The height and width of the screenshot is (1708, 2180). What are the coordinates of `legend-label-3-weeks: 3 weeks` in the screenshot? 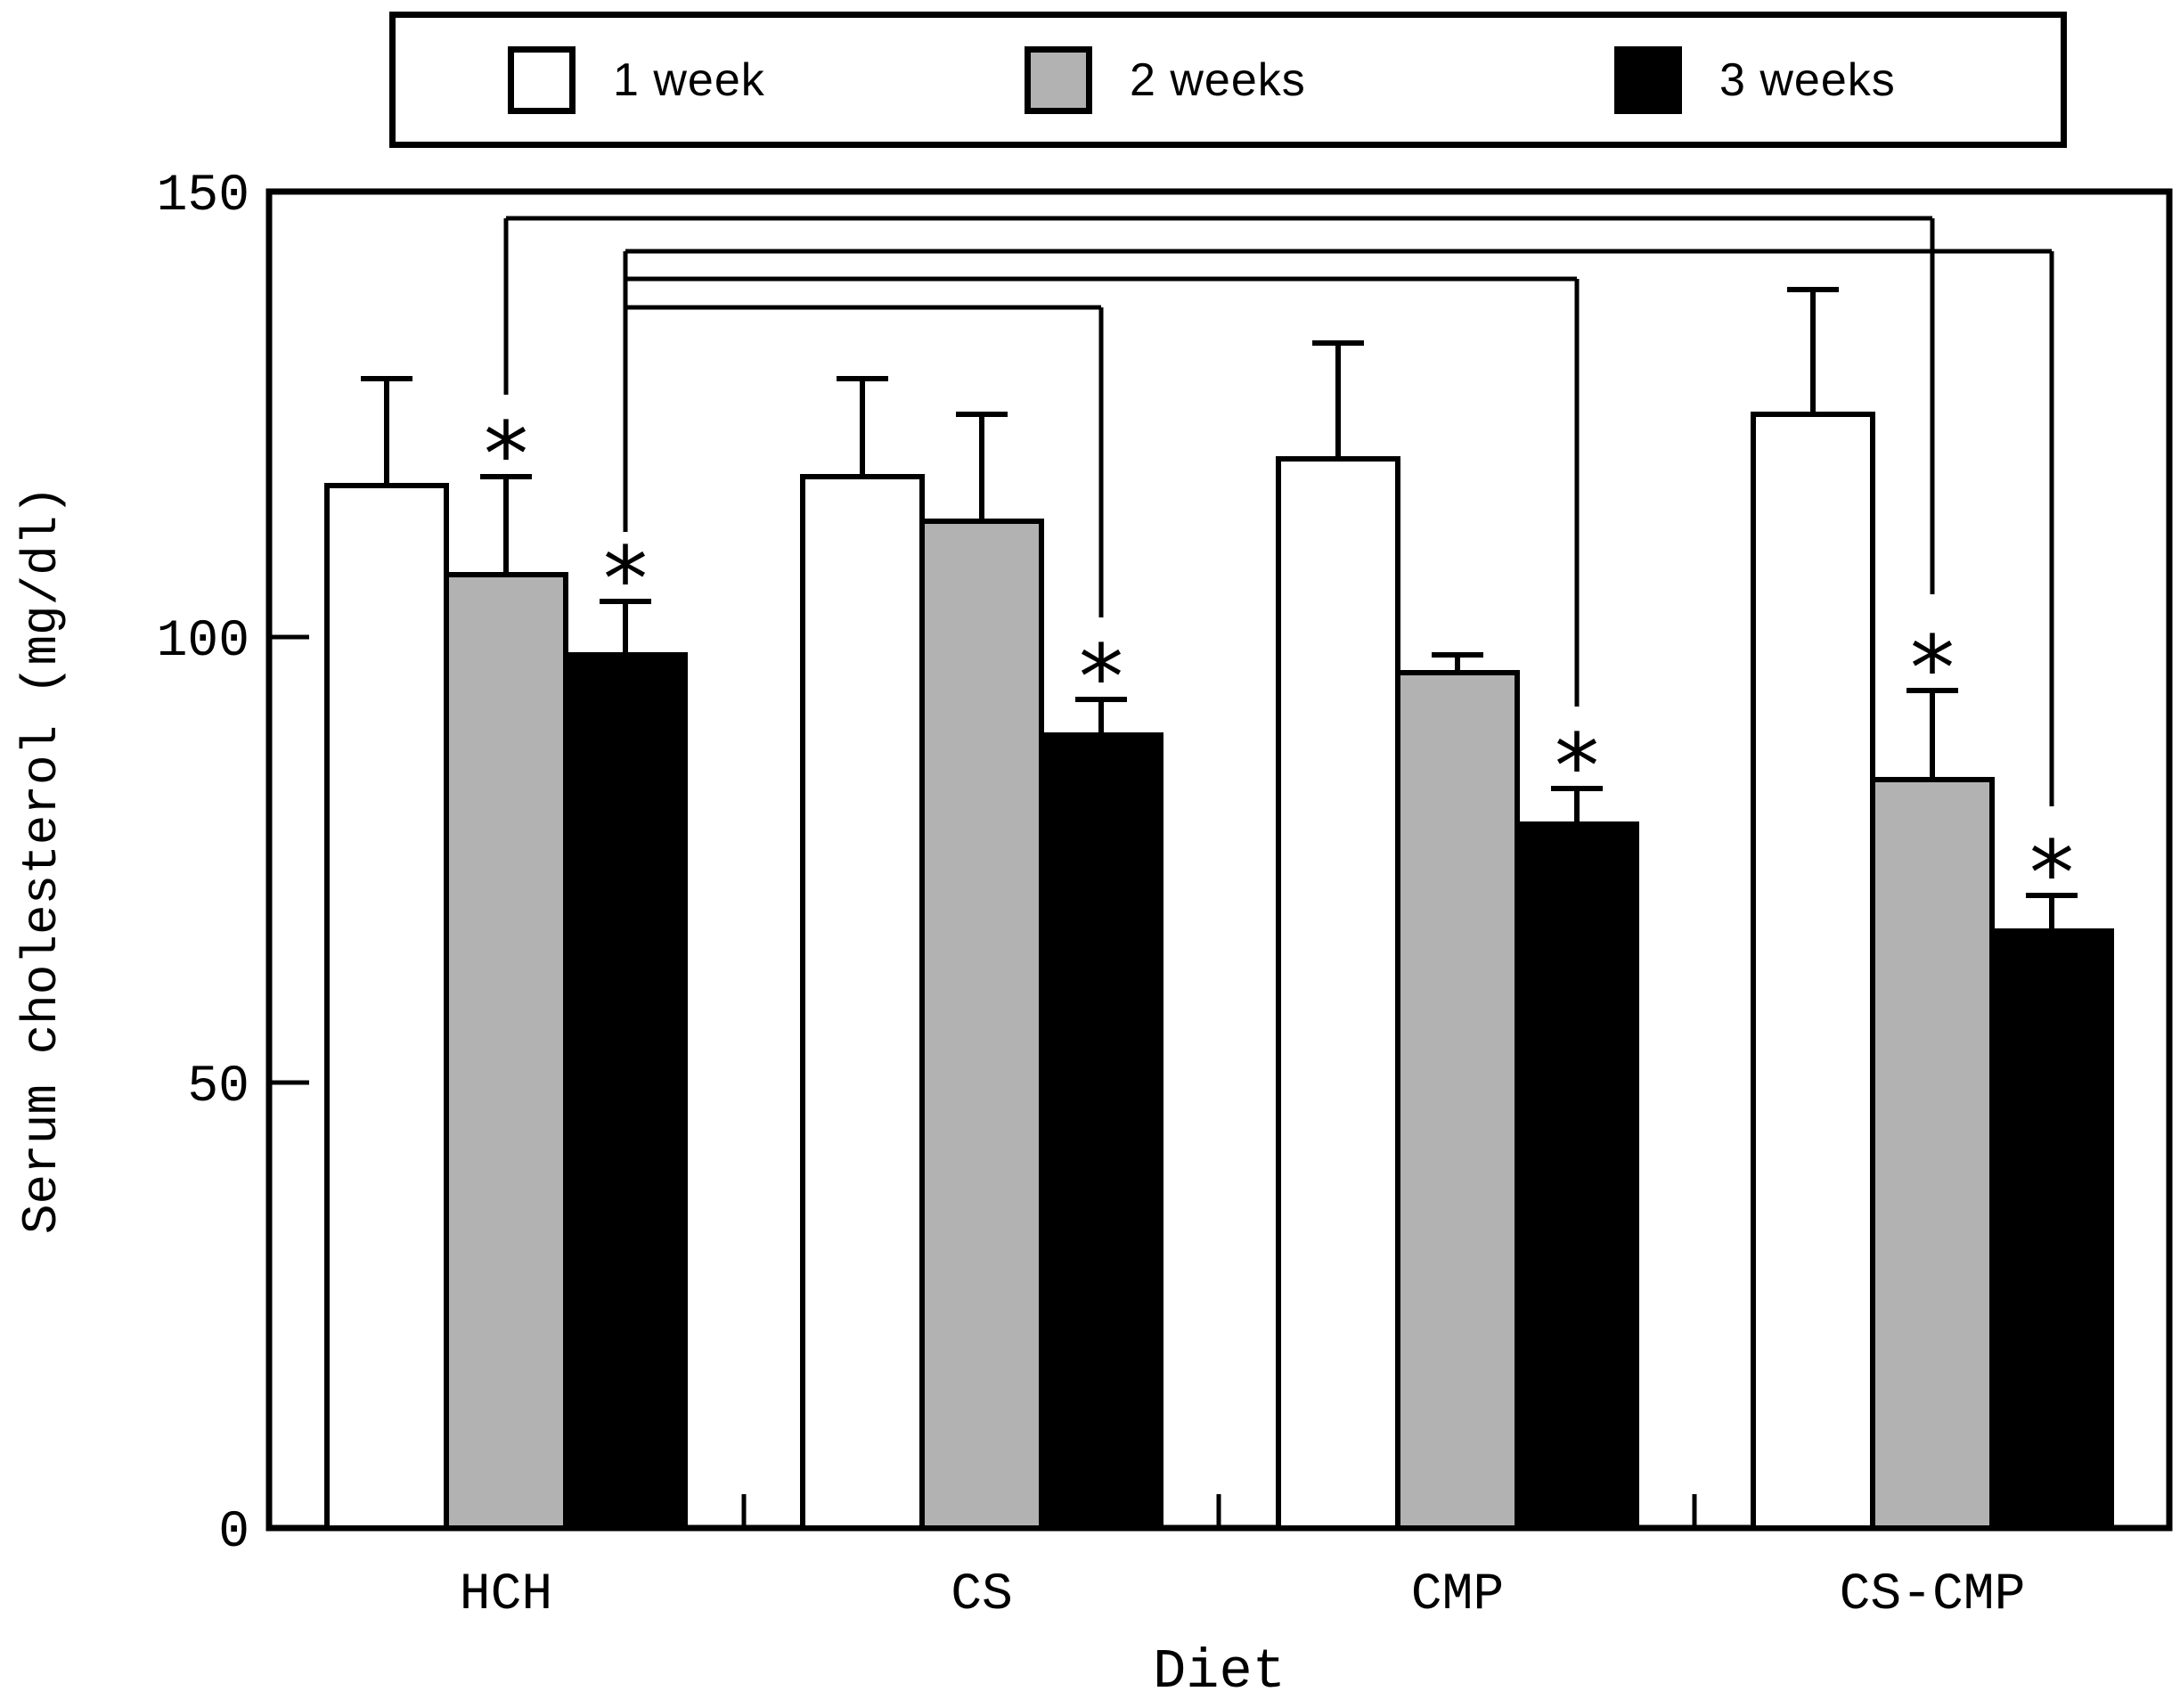 It's located at (1808, 79).